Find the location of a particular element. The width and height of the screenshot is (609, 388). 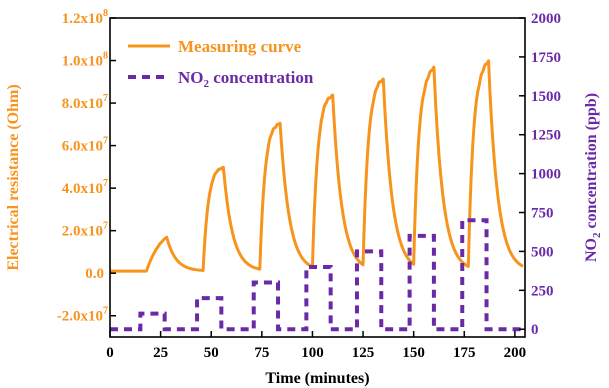

y-right-axis-title: NO2 concentration (ppb) is located at coordinates (593, 177).